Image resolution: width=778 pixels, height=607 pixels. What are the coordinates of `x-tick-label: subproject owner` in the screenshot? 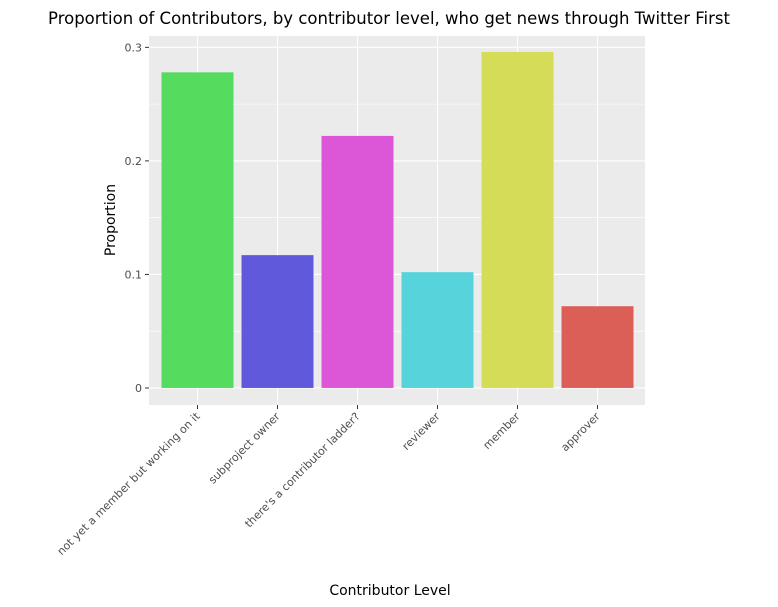 It's located at (244, 448).